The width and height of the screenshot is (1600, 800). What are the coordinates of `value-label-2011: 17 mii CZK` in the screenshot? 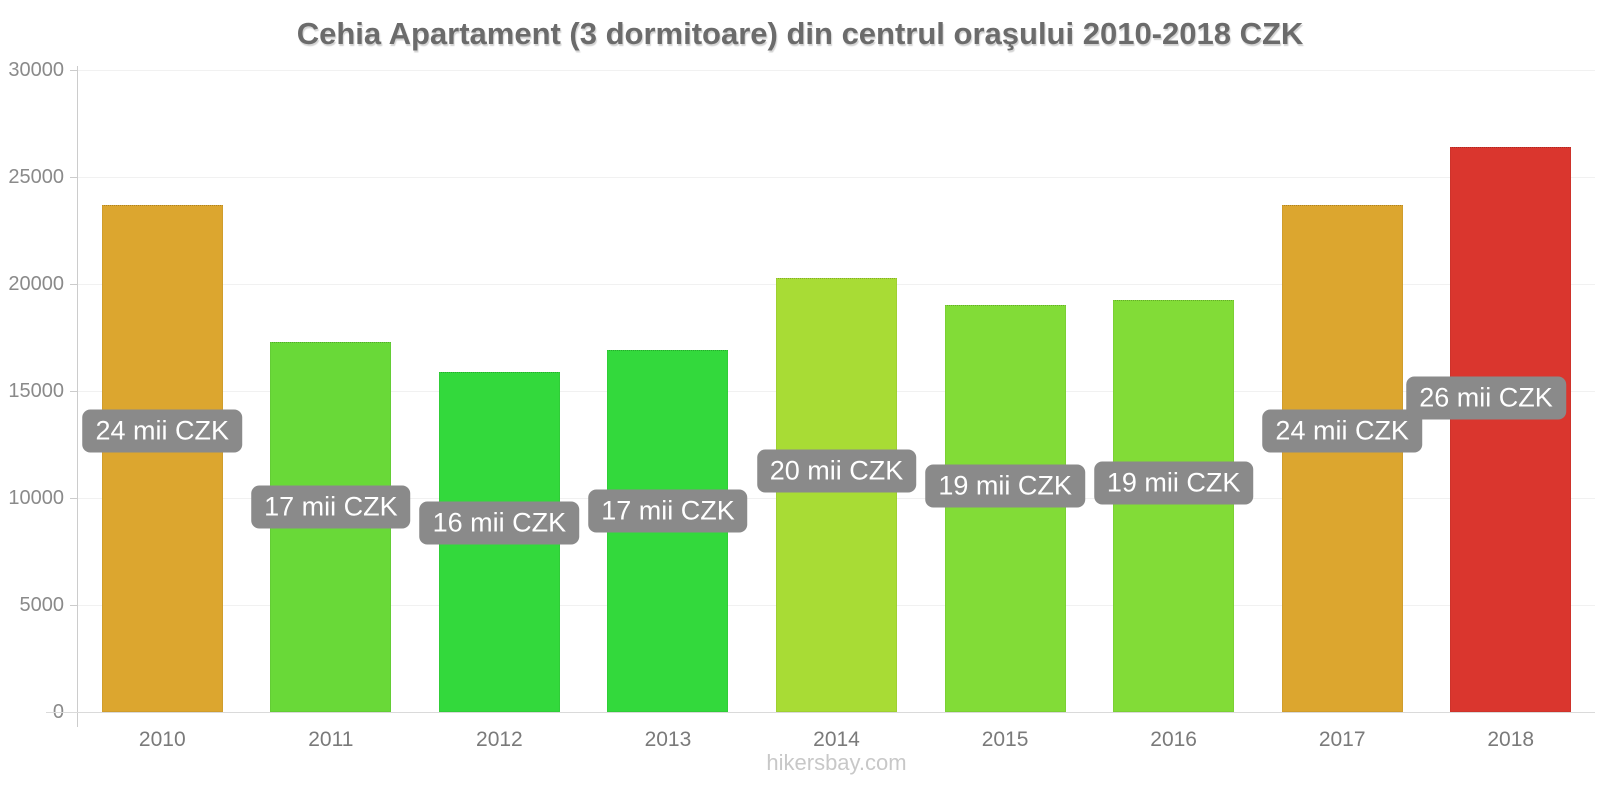 It's located at (331, 507).